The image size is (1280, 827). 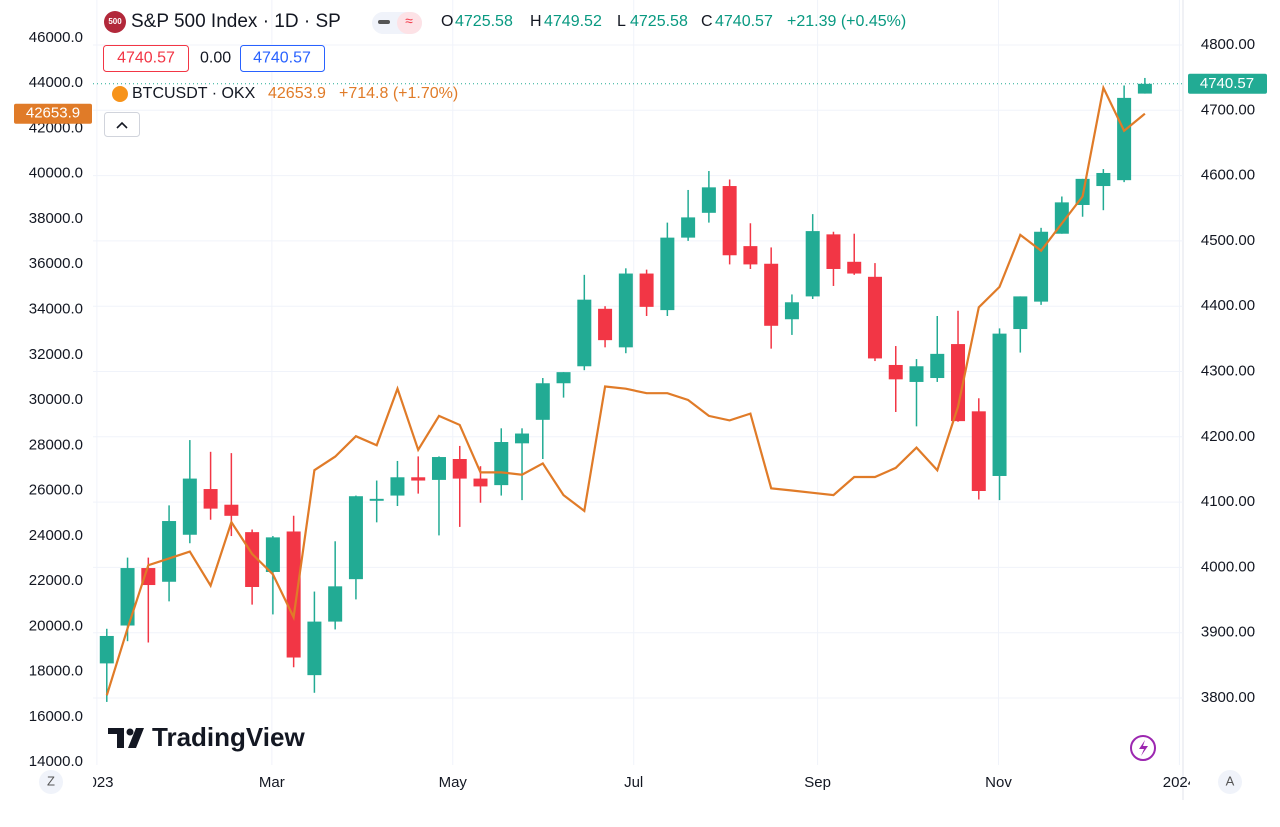 I want to click on price-label: 4740.57, so click(x=1227, y=83).